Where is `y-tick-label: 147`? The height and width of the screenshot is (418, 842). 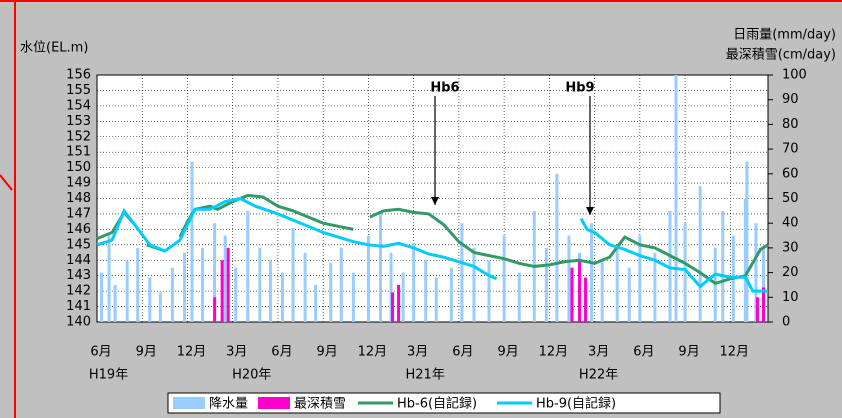
y-tick-label: 147 is located at coordinates (78, 213).